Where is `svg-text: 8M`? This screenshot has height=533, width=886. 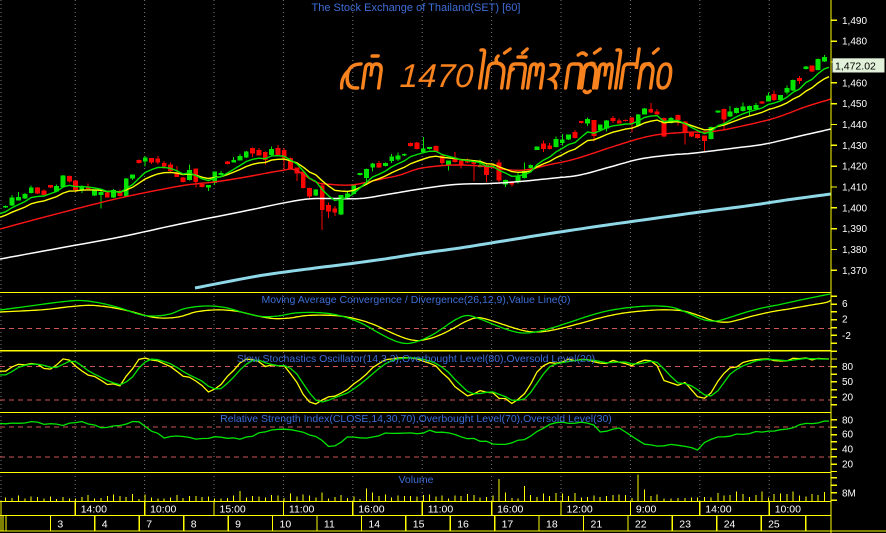
svg-text: 8M is located at coordinates (849, 493).